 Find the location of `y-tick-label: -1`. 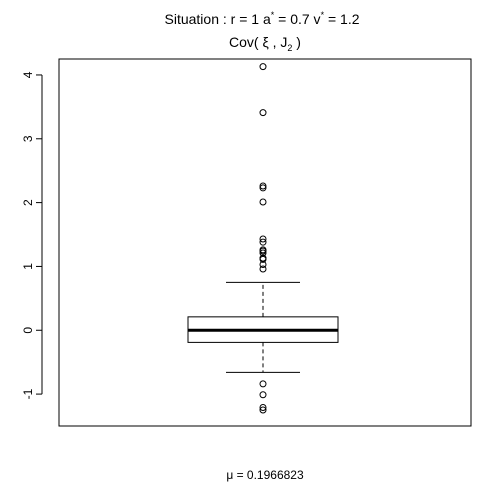

y-tick-label: -1 is located at coordinates (28, 393).